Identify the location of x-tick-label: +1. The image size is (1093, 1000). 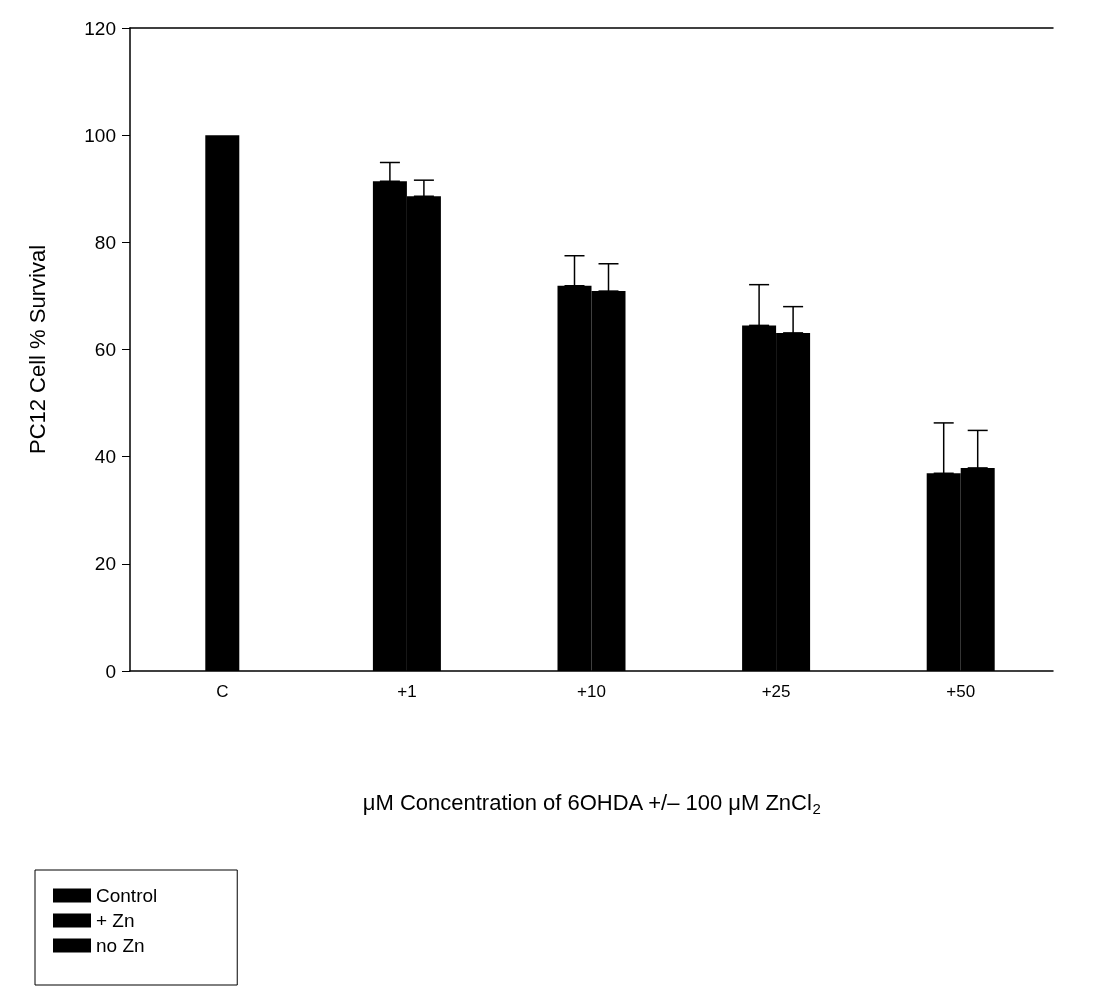
(407, 691).